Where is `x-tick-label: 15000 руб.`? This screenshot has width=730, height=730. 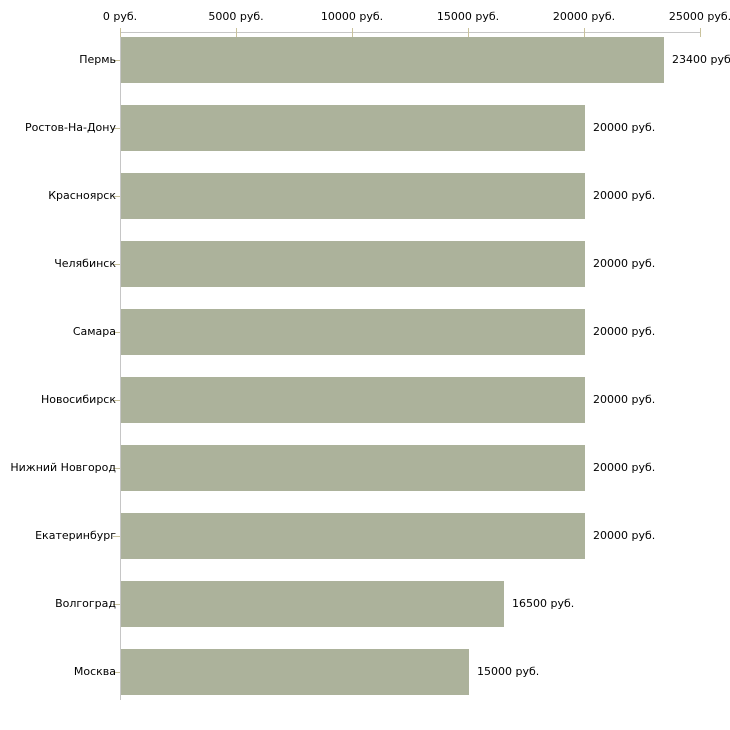 x-tick-label: 15000 руб. is located at coordinates (468, 16).